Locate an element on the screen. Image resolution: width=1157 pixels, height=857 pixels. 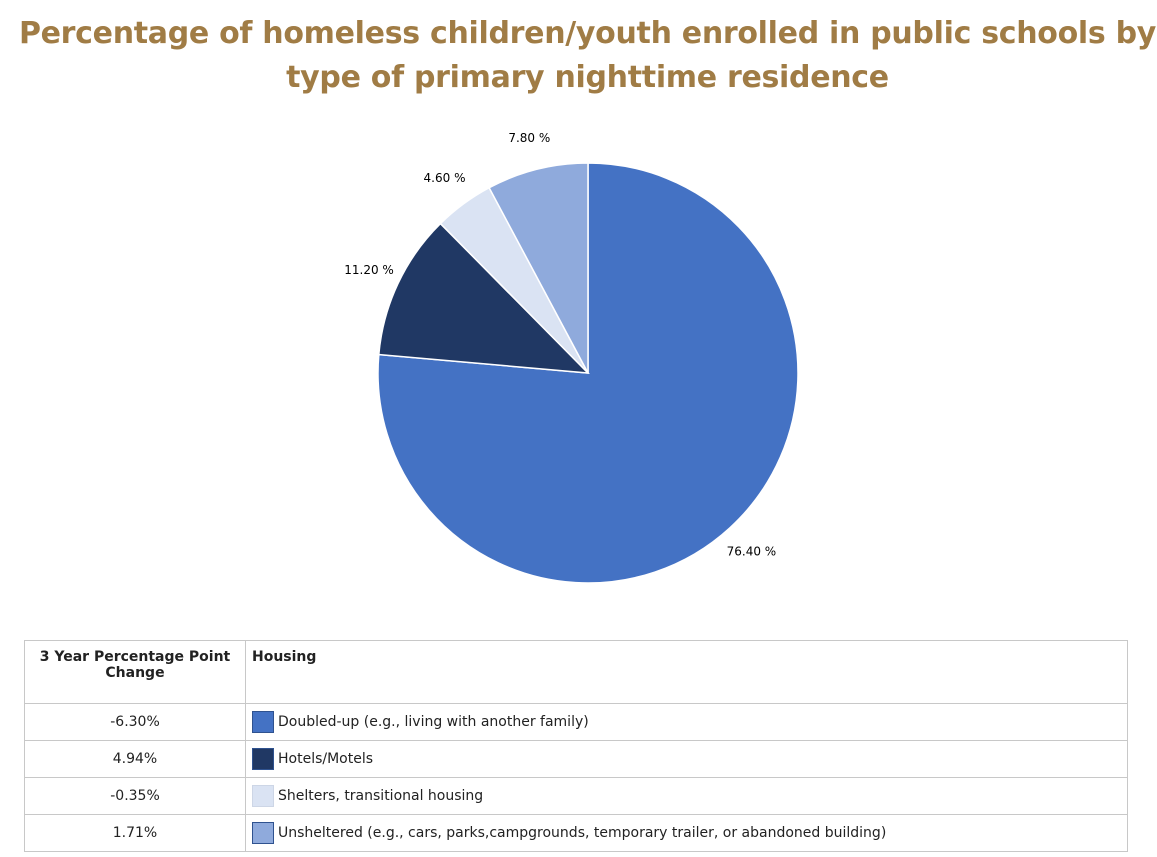
slice-label: 4.60 % is located at coordinates (445, 178).